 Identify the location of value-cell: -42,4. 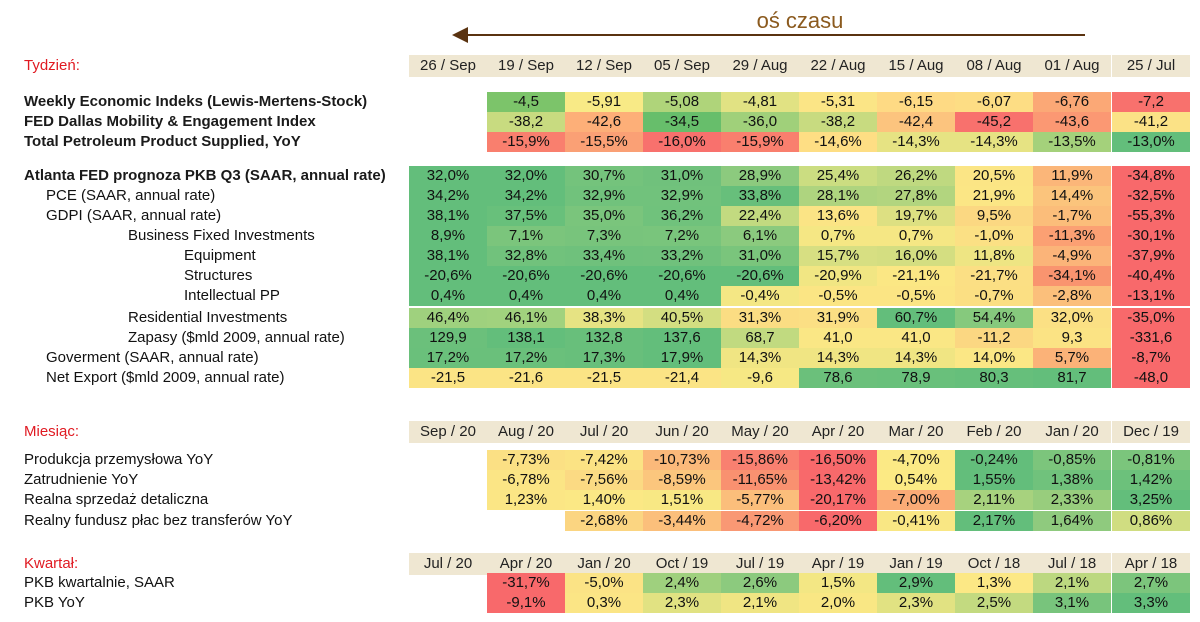
(916, 122).